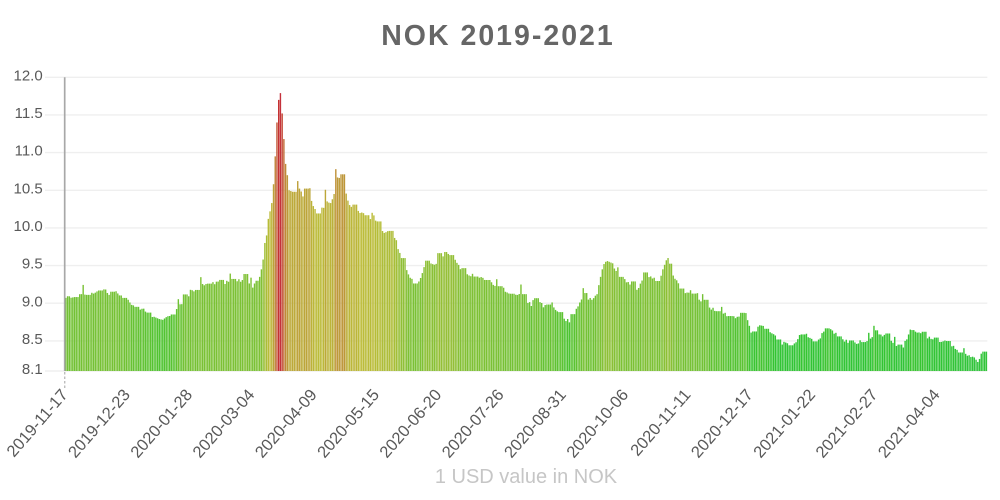 This screenshot has height=500, width=1000. What do you see at coordinates (32, 339) in the screenshot?
I see `svg-text: 8.5` at bounding box center [32, 339].